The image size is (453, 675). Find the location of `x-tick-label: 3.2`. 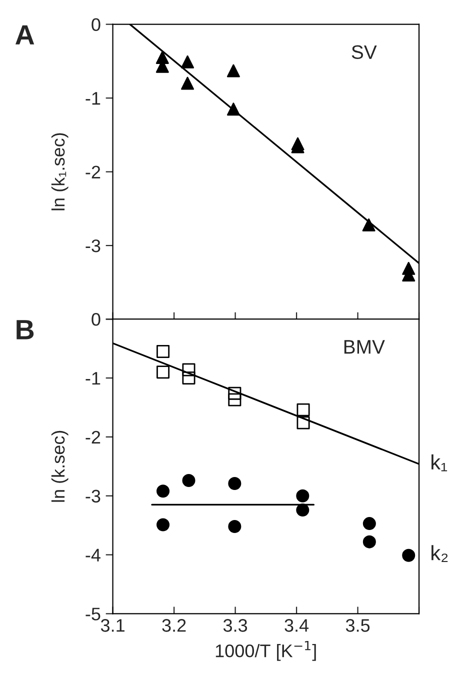

x-tick-label: 3.2 is located at coordinates (174, 625).